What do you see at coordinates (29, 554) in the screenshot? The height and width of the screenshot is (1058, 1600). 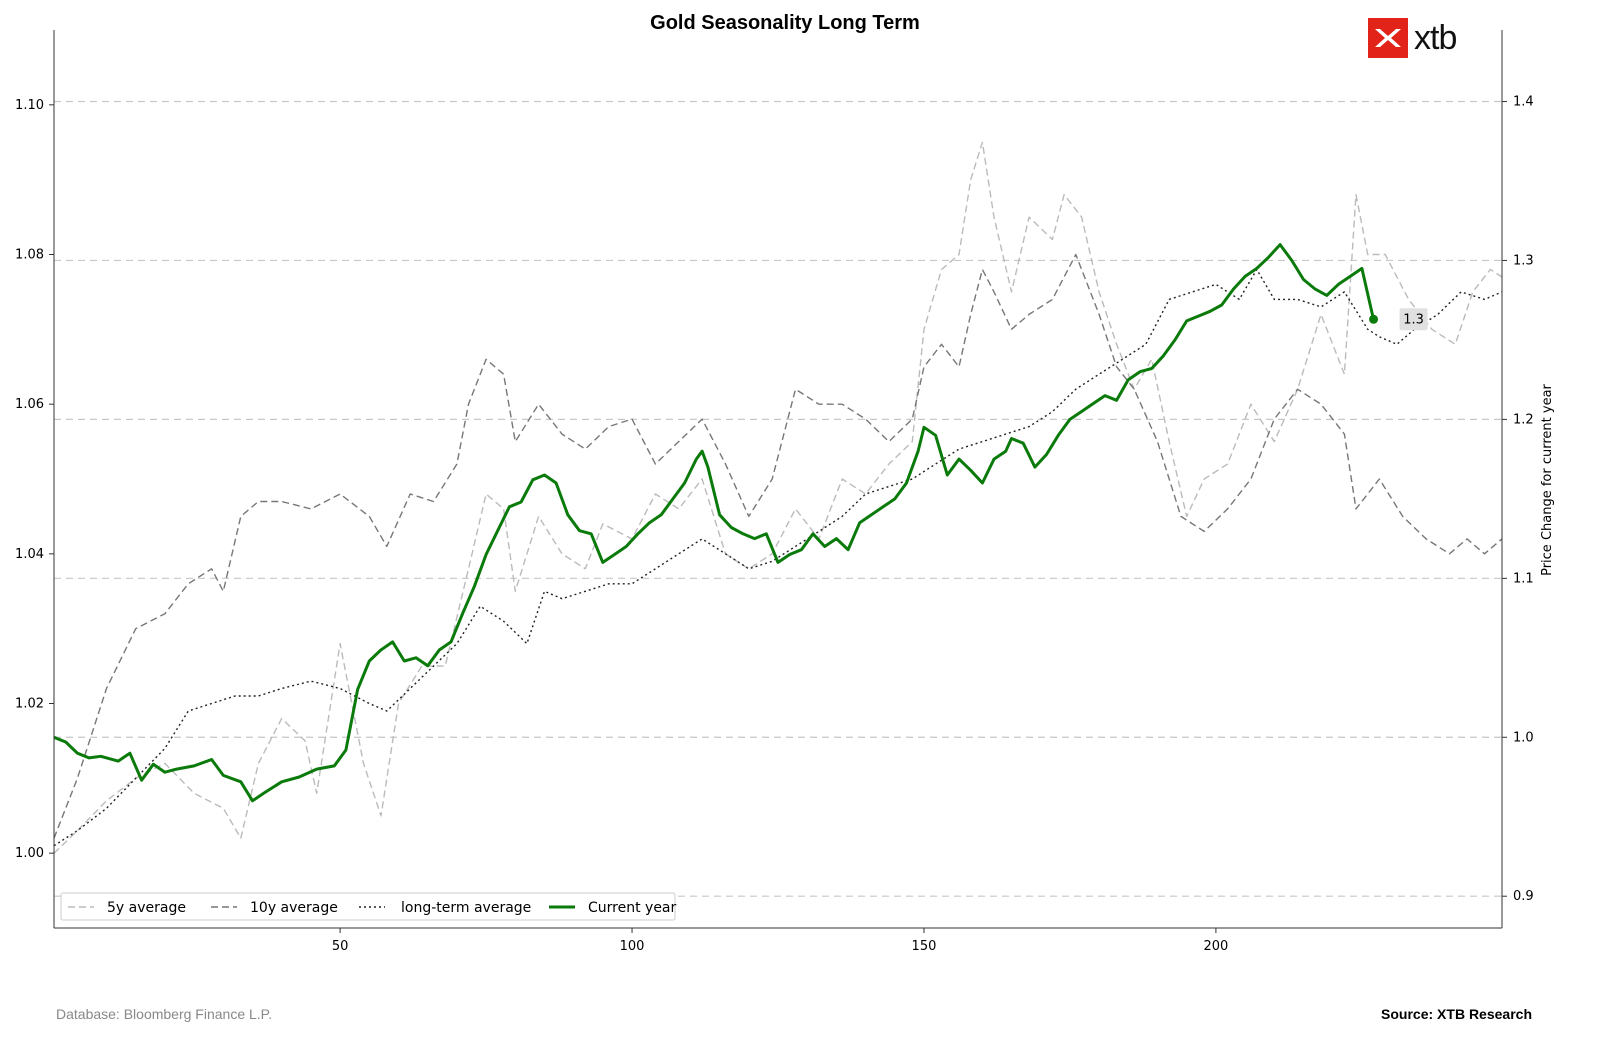 I see `y-tick-label: 1.04` at bounding box center [29, 554].